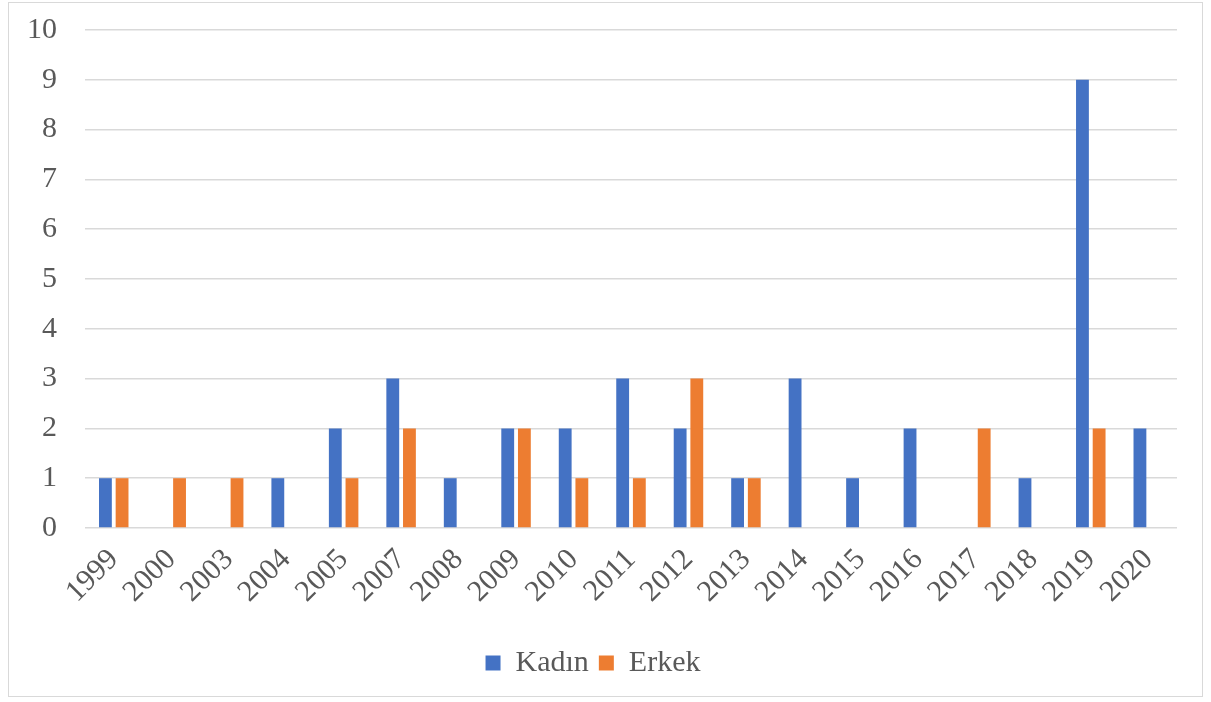  Describe the element at coordinates (49, 177) in the screenshot. I see `y-tick-label: 7` at that location.